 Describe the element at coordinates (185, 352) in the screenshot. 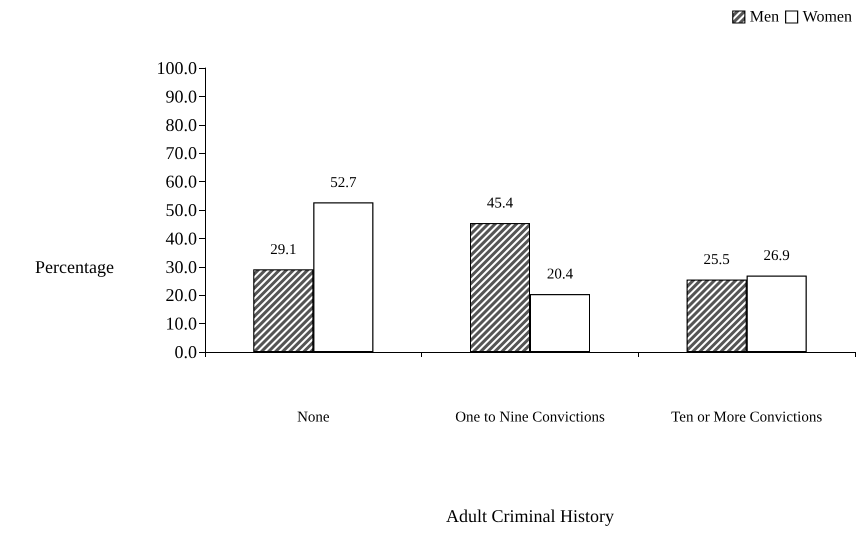

I see `y-tick-label: 0.0` at that location.